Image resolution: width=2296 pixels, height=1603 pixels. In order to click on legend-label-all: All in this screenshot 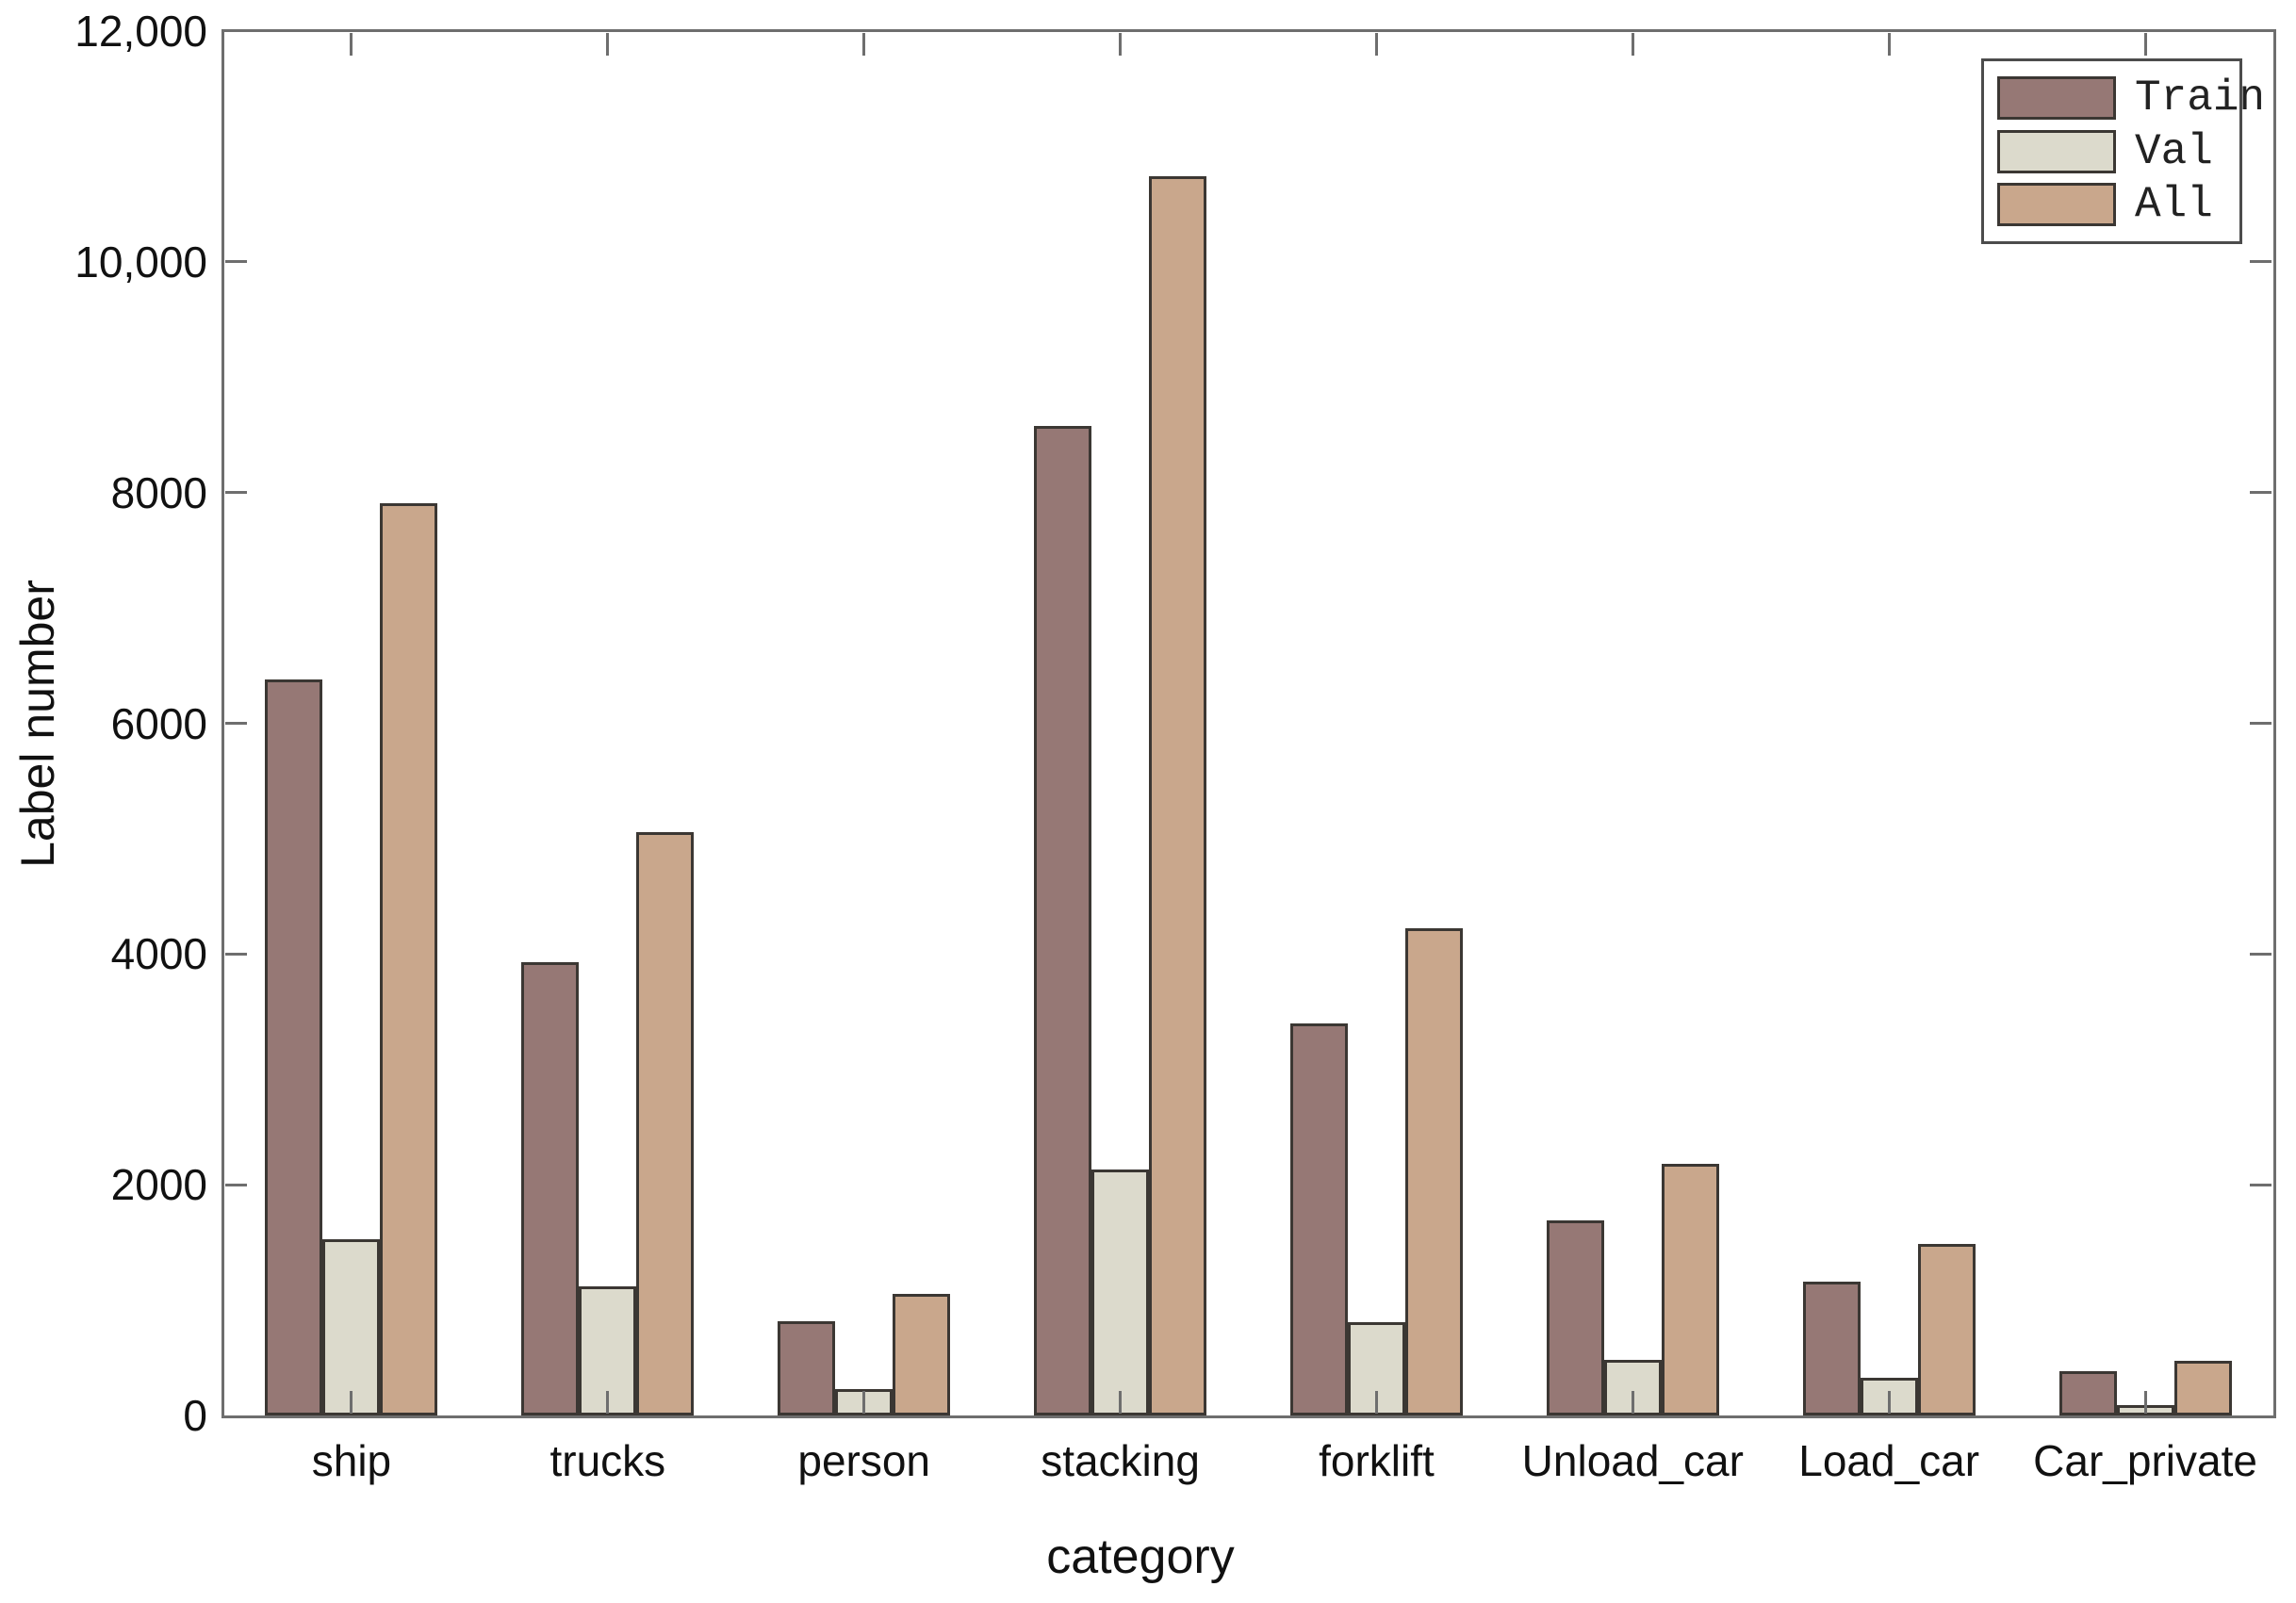, I will do `click(2174, 205)`.